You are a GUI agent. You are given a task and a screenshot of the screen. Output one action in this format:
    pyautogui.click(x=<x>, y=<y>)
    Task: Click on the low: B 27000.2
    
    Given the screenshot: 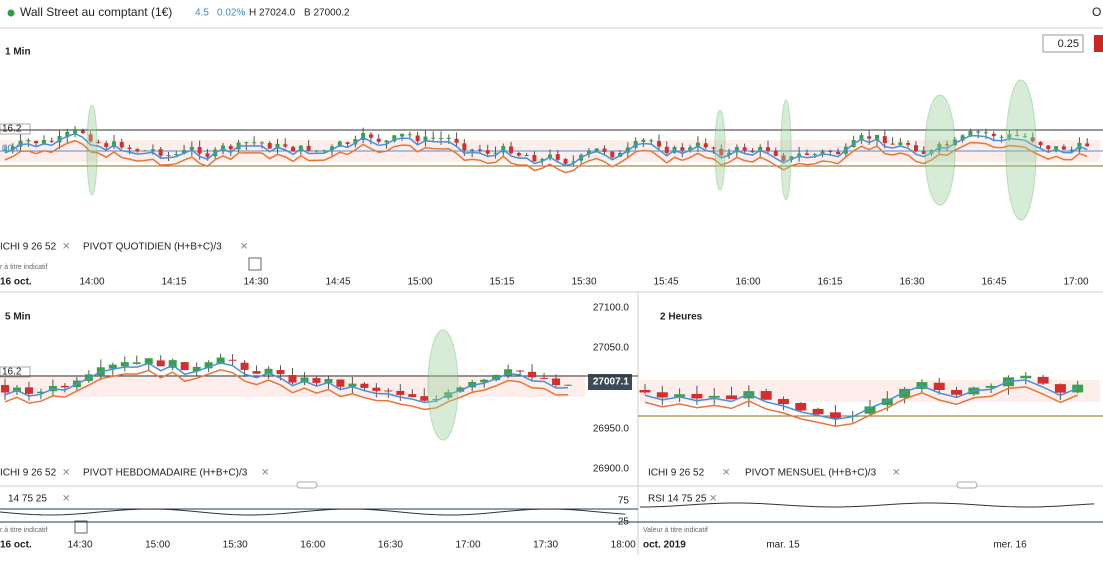 What is the action you would take?
    pyautogui.click(x=327, y=13)
    